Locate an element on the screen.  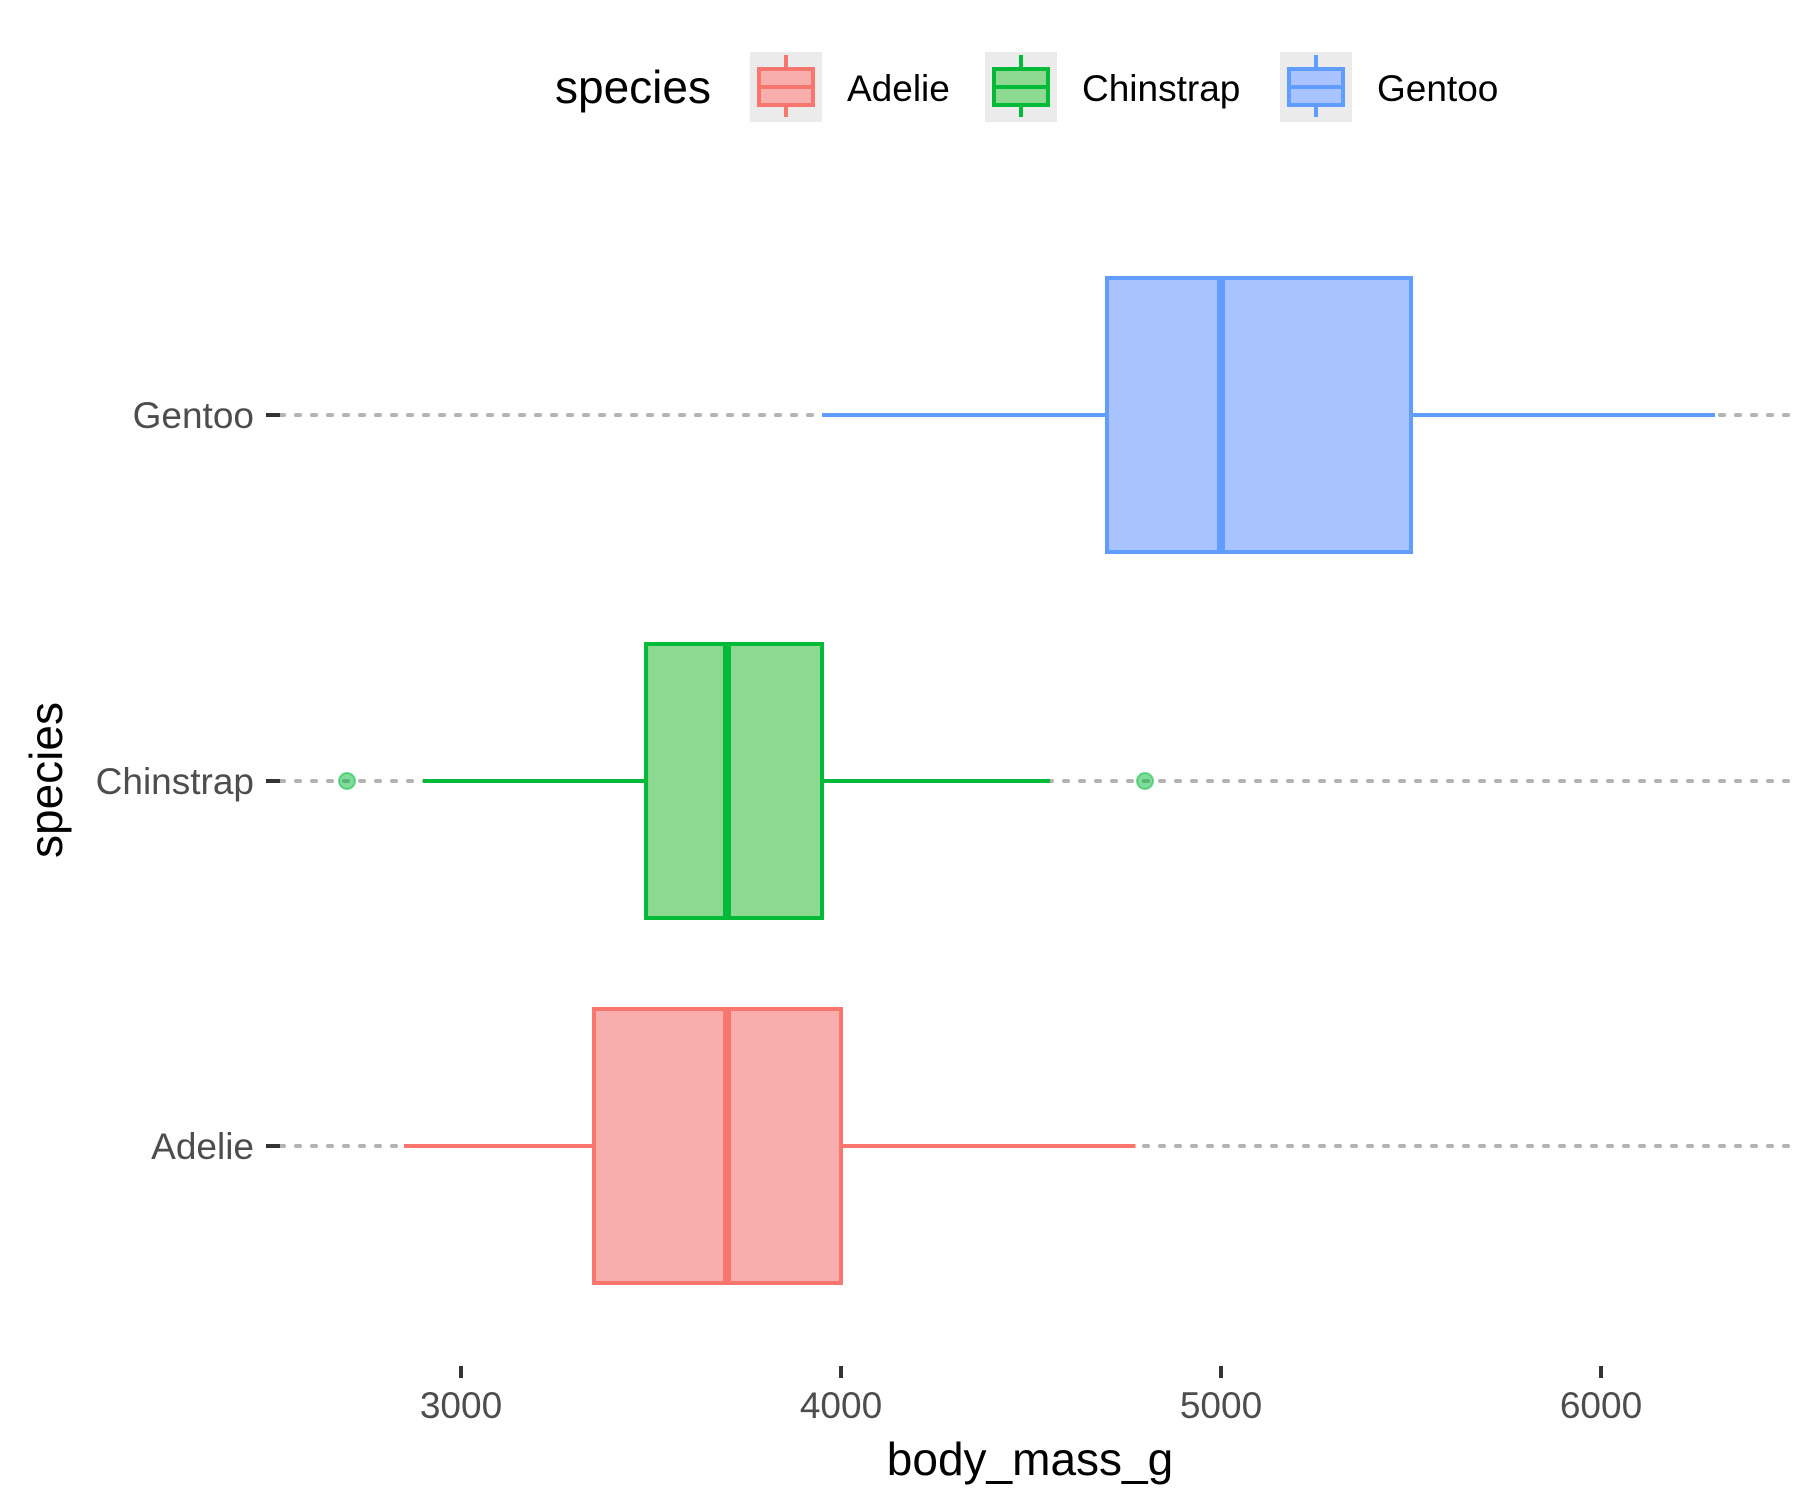
x-tick-label: 6000 is located at coordinates (1601, 1405).